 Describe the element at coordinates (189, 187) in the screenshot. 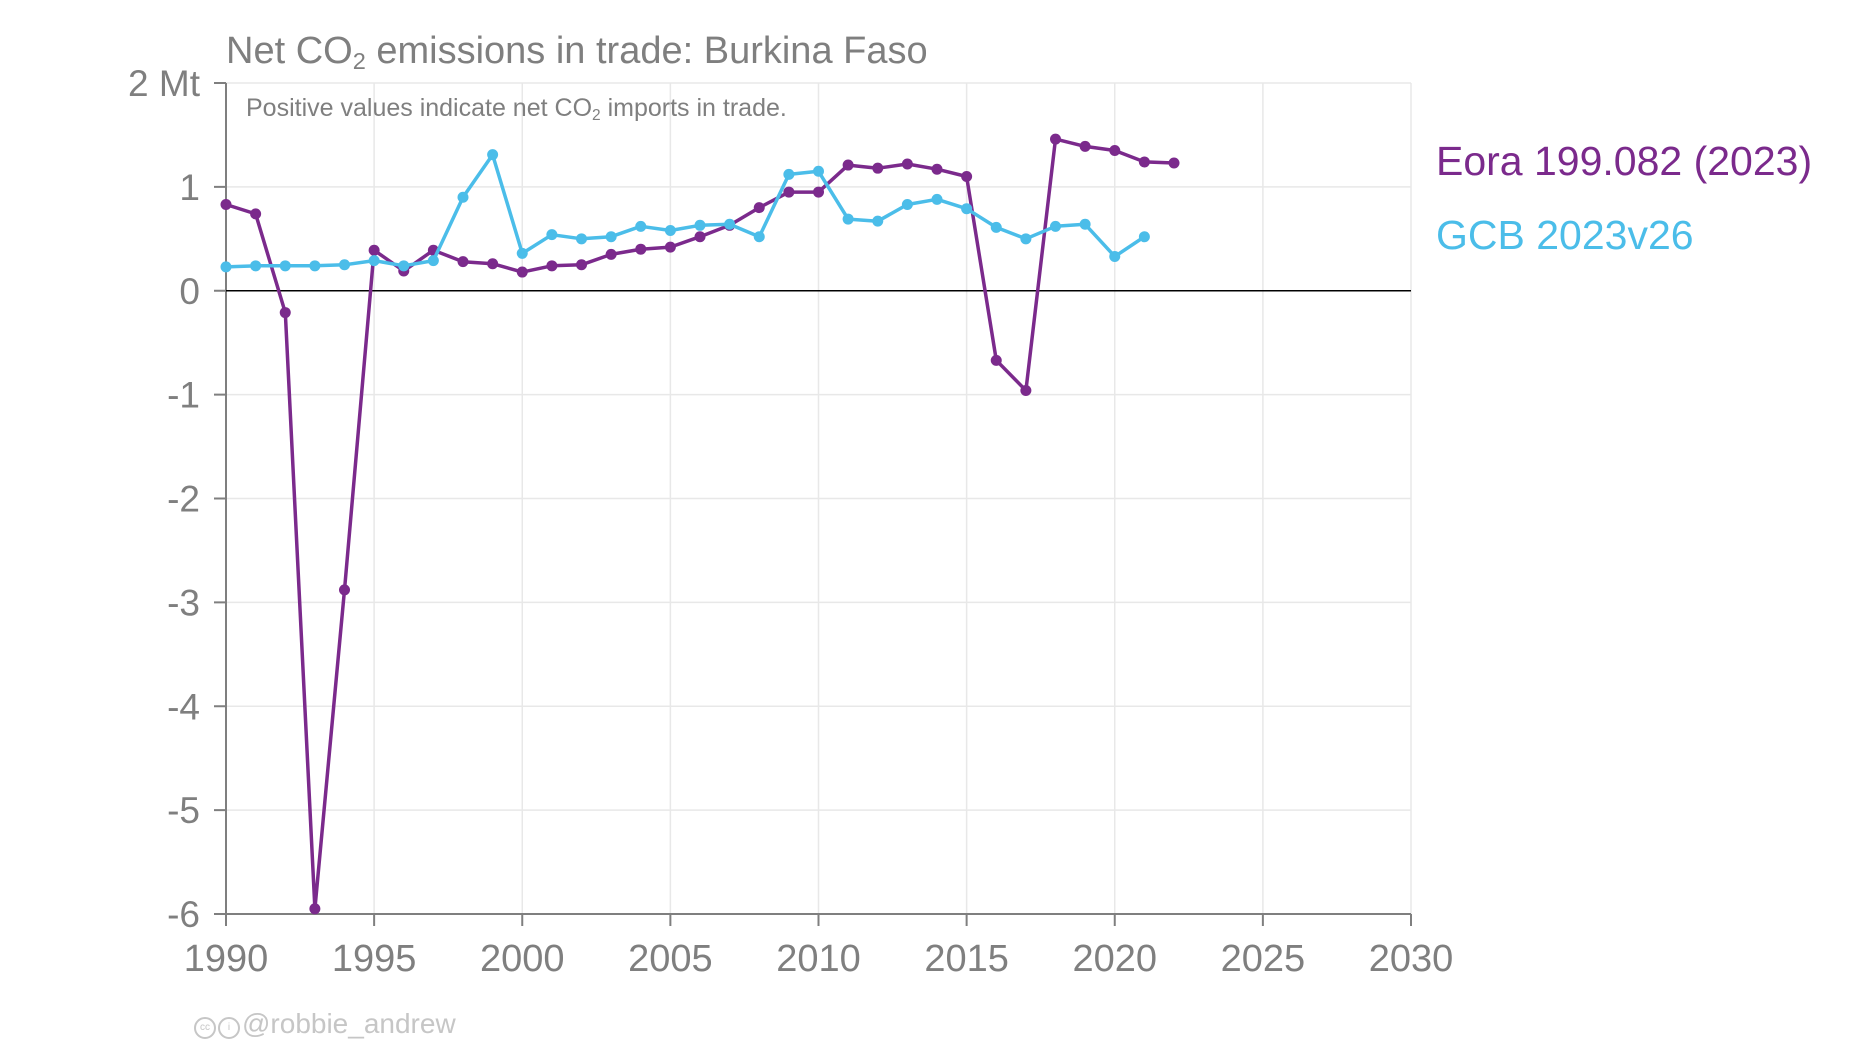

I see `y-tick-label: 1` at that location.